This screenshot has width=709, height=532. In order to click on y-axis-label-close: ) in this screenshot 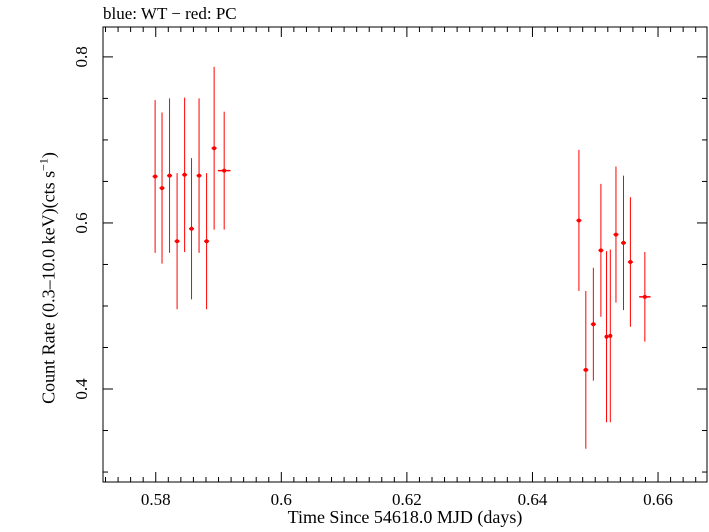, I will do `click(48, 155)`.